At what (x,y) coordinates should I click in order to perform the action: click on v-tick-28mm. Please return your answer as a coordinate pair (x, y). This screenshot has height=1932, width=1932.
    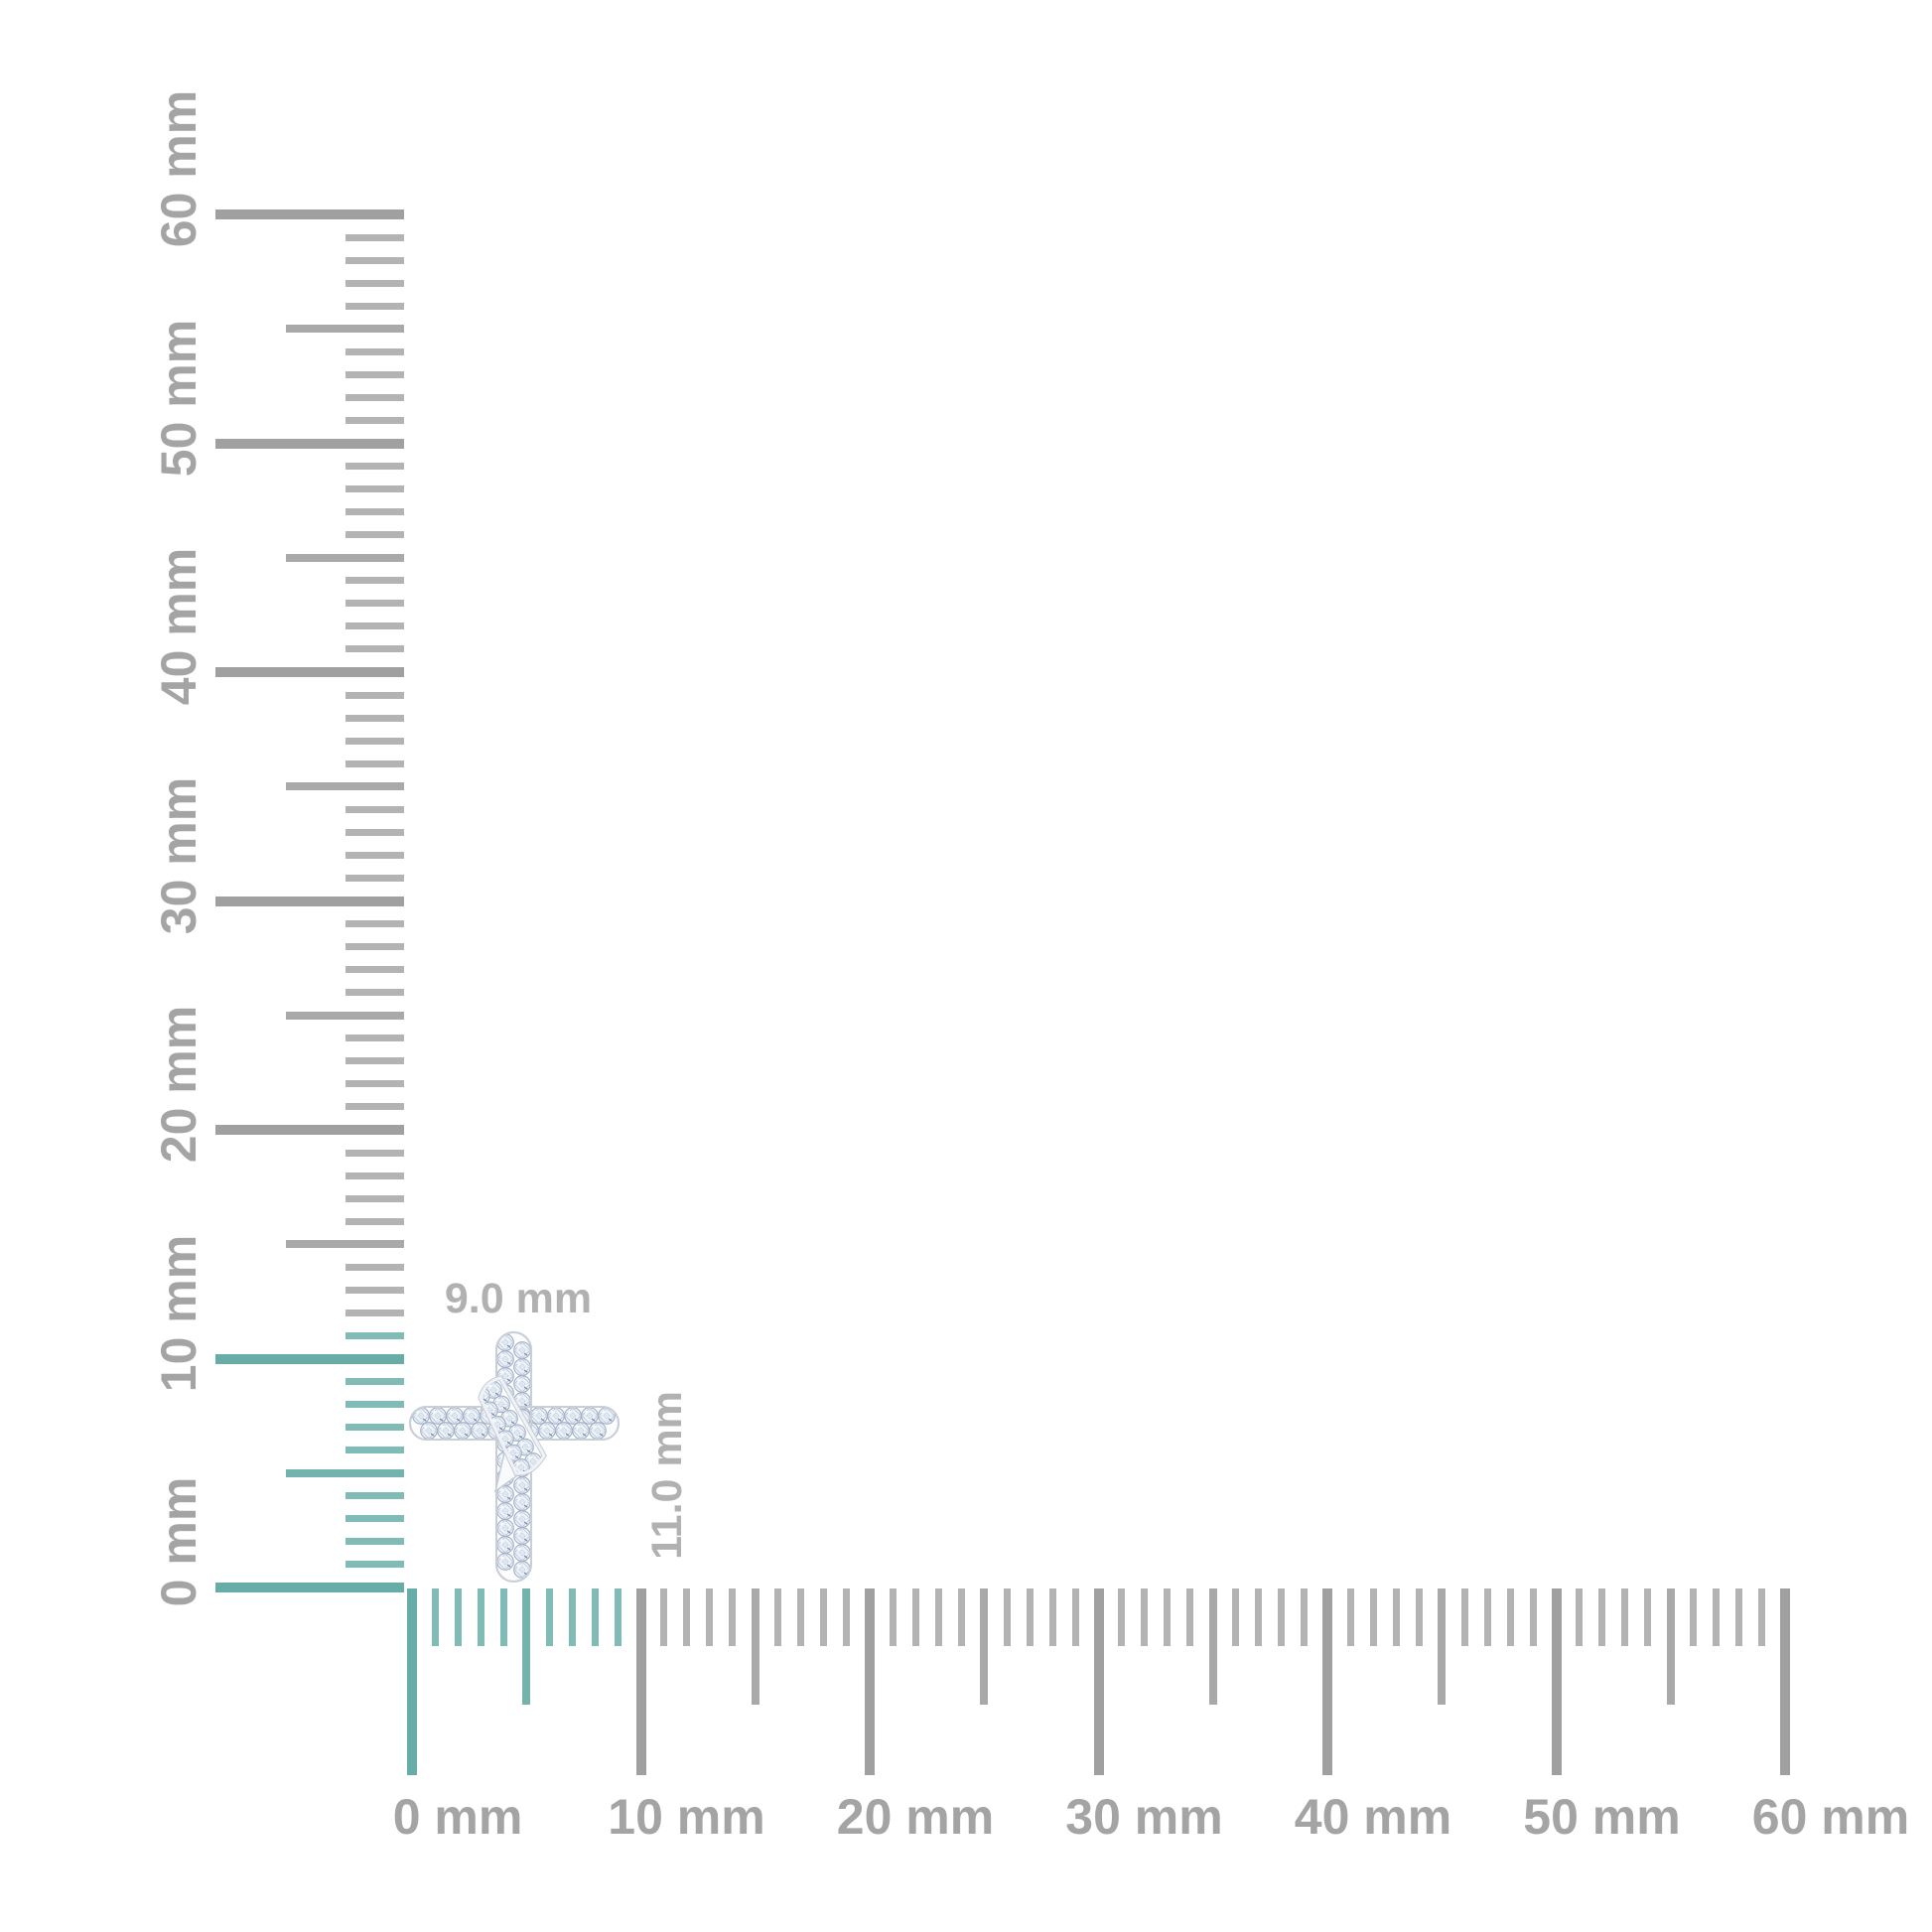
    Looking at the image, I should click on (375, 947).